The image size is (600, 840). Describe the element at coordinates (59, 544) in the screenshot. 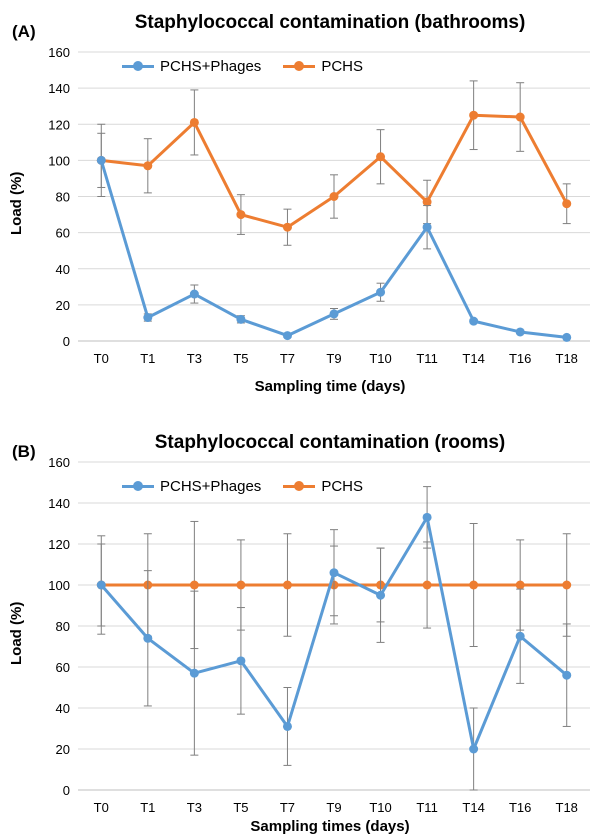

I see `y-tick-label: 120` at that location.